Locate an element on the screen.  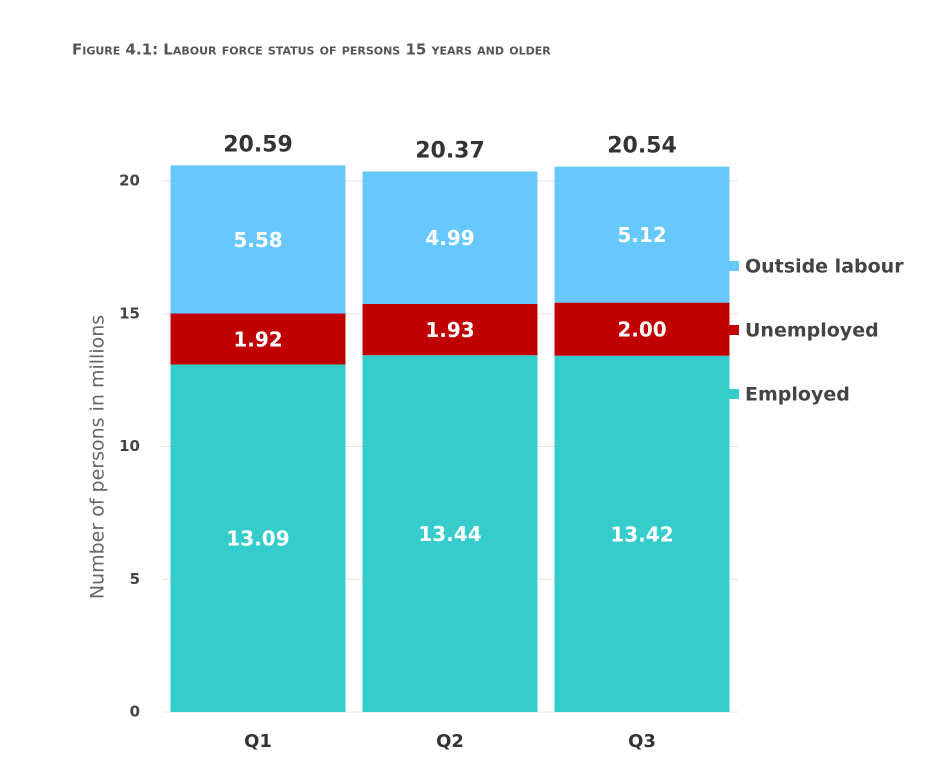
value-label: 13.42 is located at coordinates (641, 534).